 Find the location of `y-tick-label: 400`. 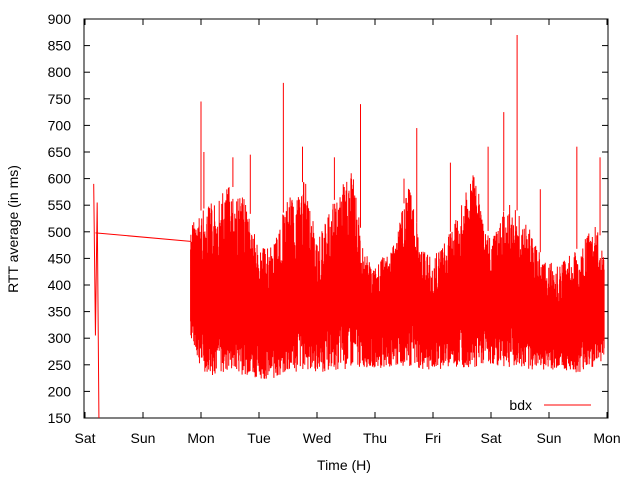

y-tick-label: 400 is located at coordinates (60, 285).